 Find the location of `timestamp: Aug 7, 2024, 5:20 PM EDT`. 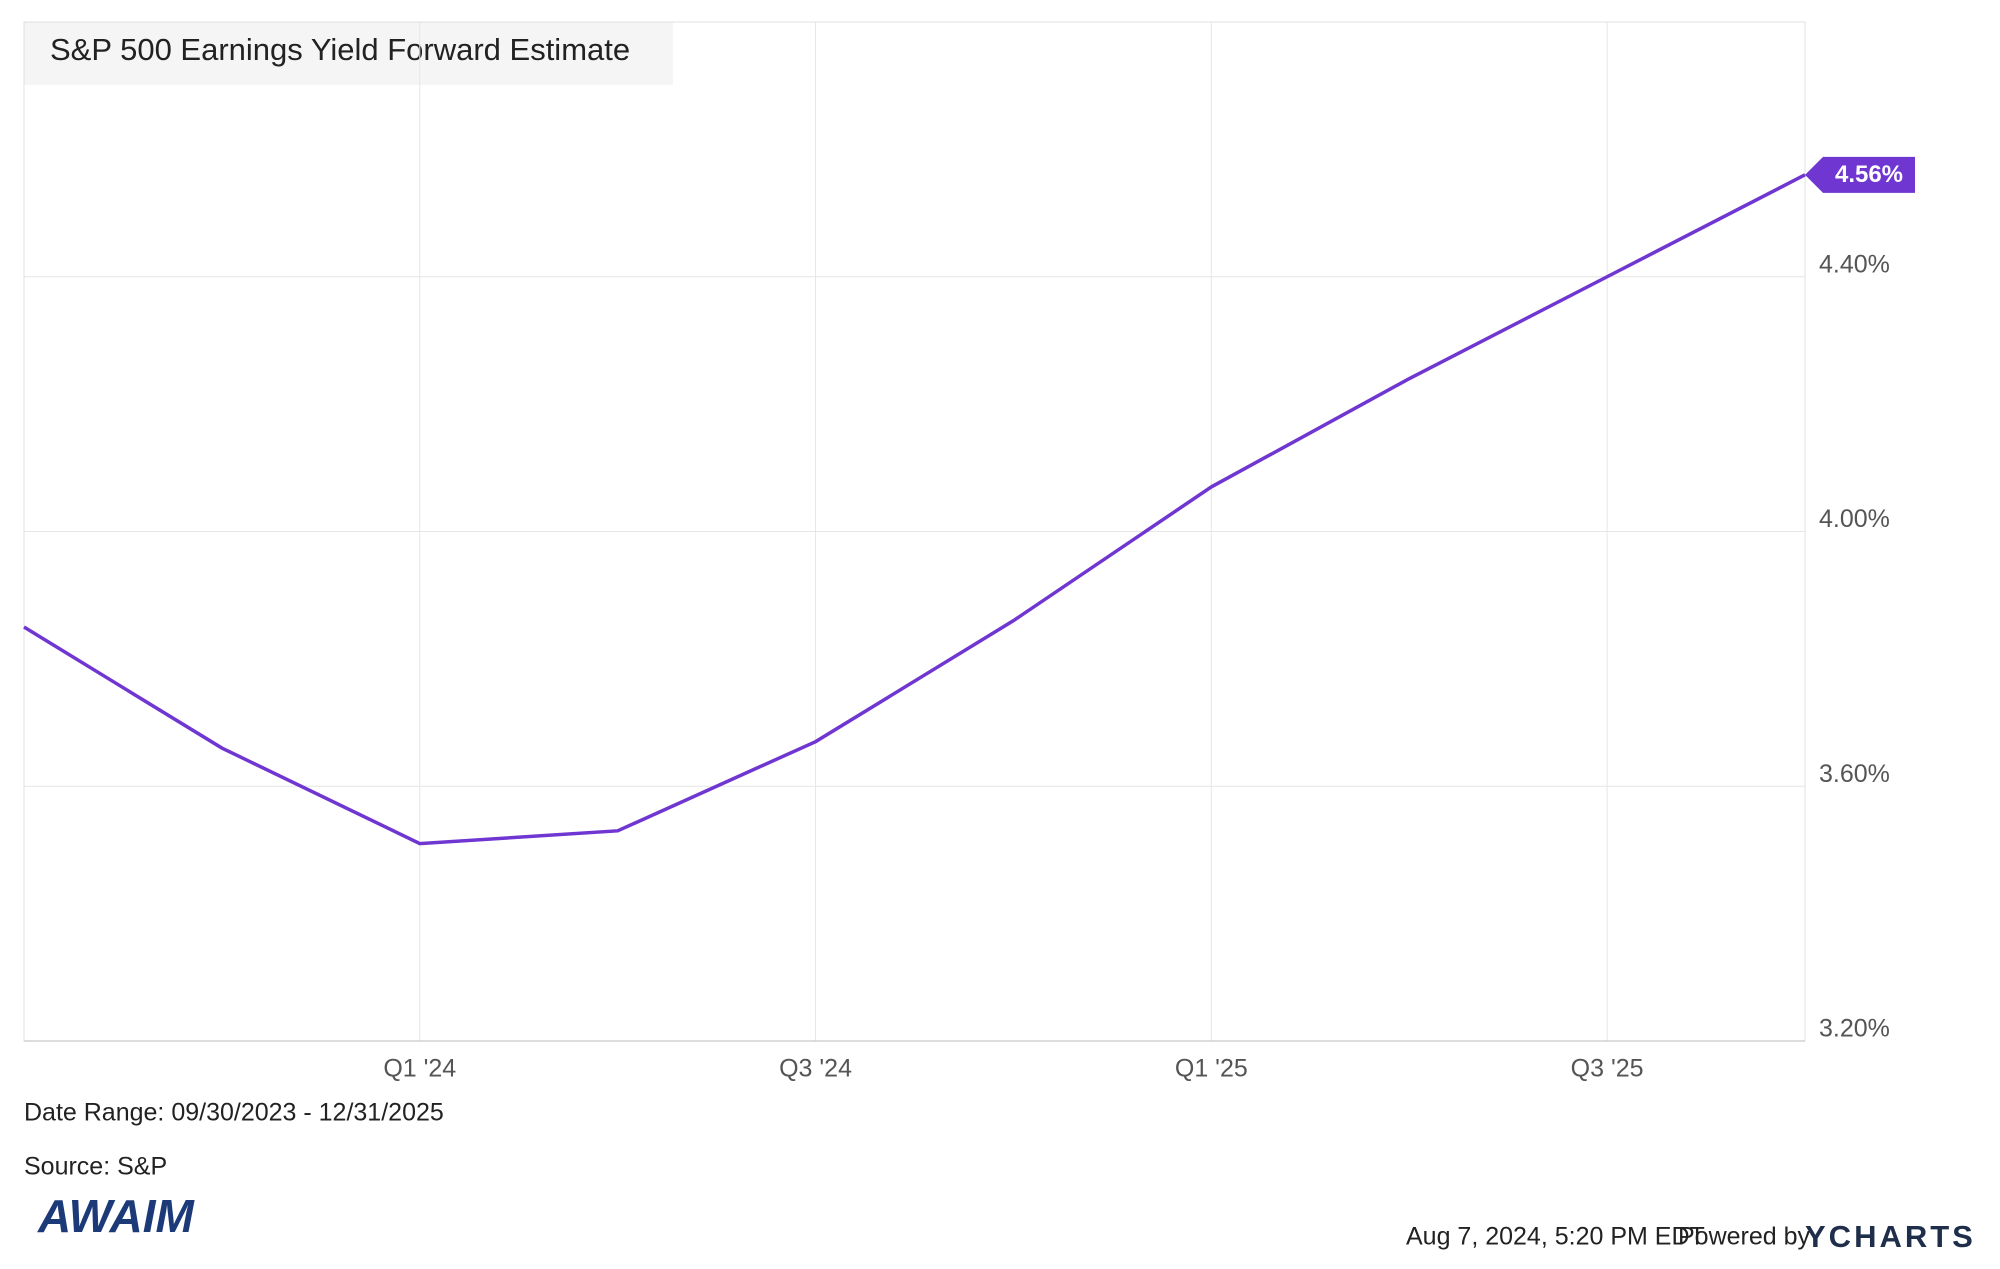

timestamp: Aug 7, 2024, 5:20 PM EDT is located at coordinates (1555, 1237).